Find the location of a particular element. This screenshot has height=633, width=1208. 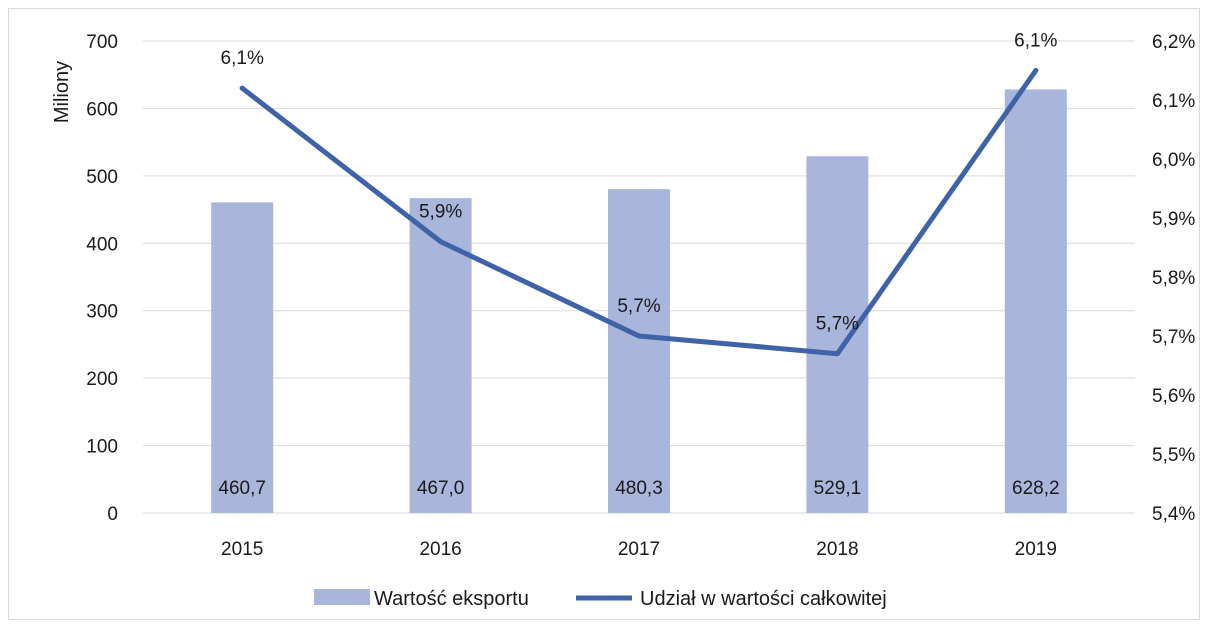

y2-tick-label: 5,4% is located at coordinates (1173, 514).